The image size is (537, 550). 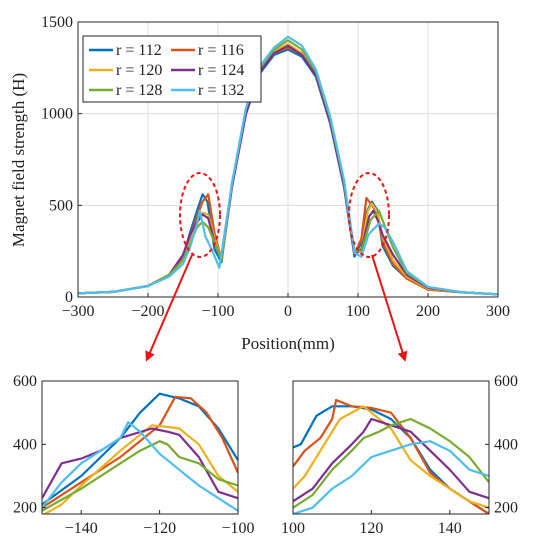 What do you see at coordinates (450, 528) in the screenshot?
I see `right-inset-x-tick-label-2: 140` at bounding box center [450, 528].